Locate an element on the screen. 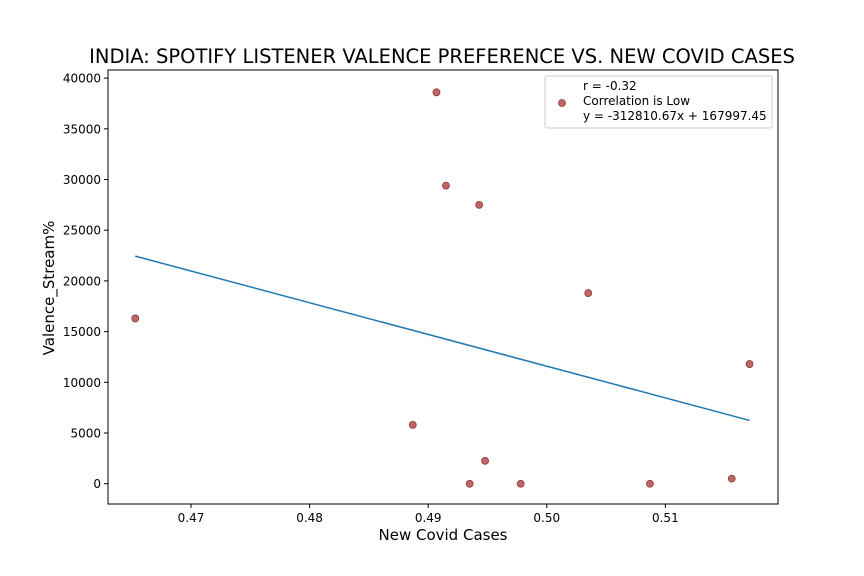 This screenshot has height=576, width=864. legend-box is located at coordinates (658, 102).